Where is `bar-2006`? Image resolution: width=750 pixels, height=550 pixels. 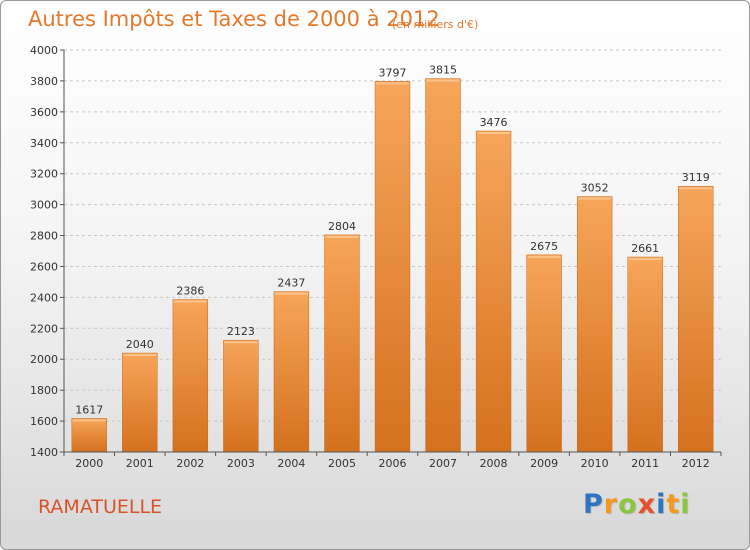
bar-2006 is located at coordinates (392, 267).